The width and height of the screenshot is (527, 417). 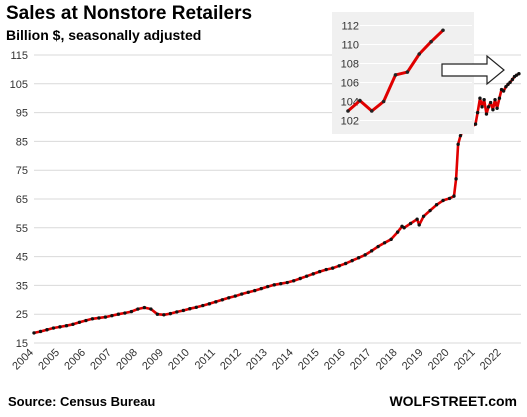 What do you see at coordinates (453, 401) in the screenshot?
I see `brand-label: WOLFSTREET.com` at bounding box center [453, 401].